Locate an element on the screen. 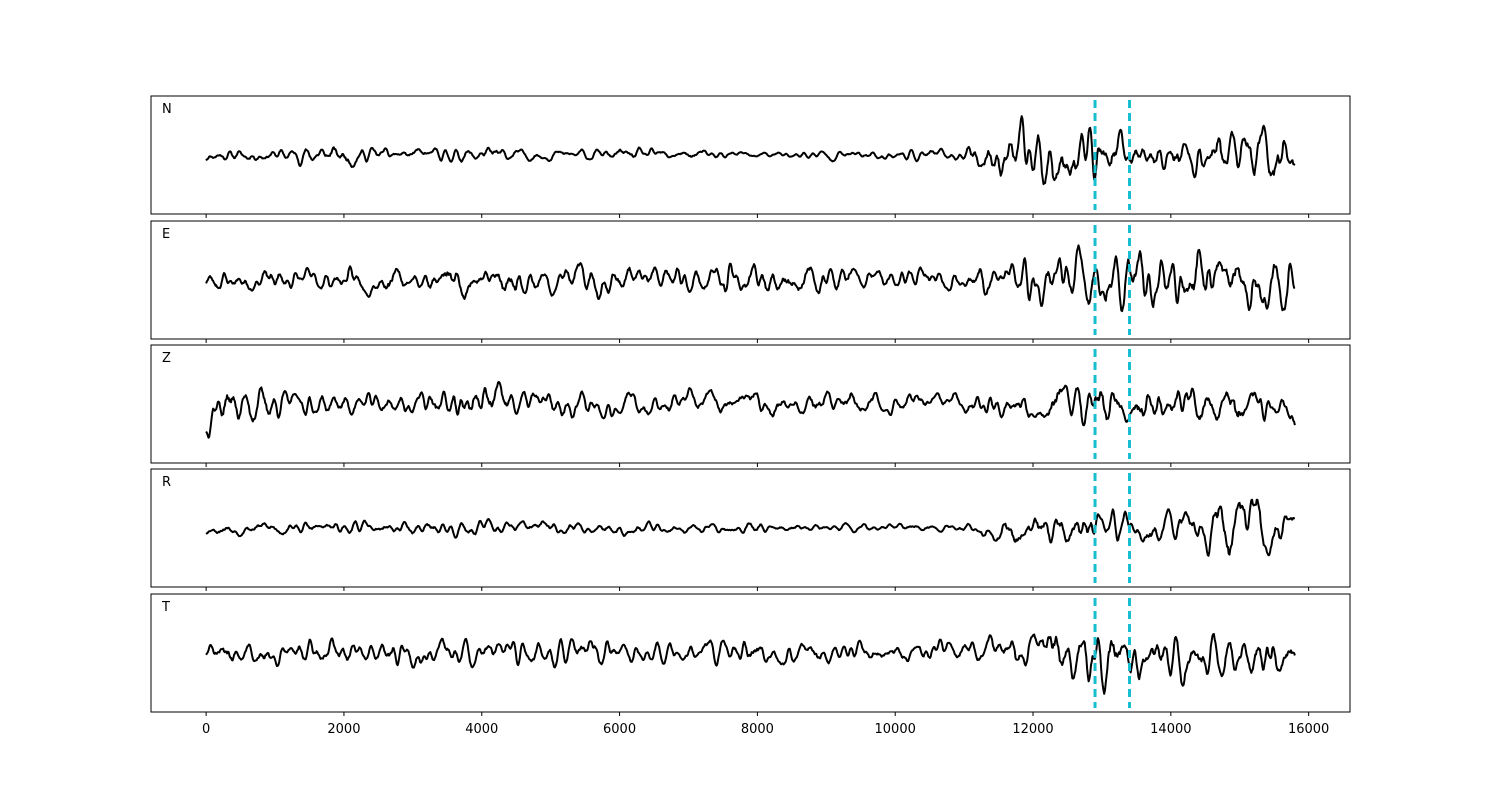  x-tick-label: 16000 is located at coordinates (1308, 729).